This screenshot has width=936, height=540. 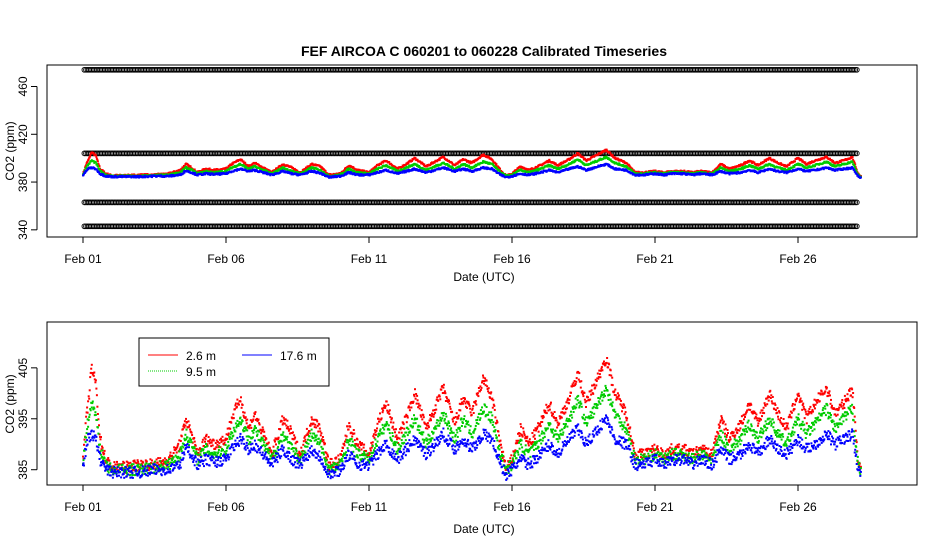 I want to click on top-ambient-points, so click(x=472, y=163).